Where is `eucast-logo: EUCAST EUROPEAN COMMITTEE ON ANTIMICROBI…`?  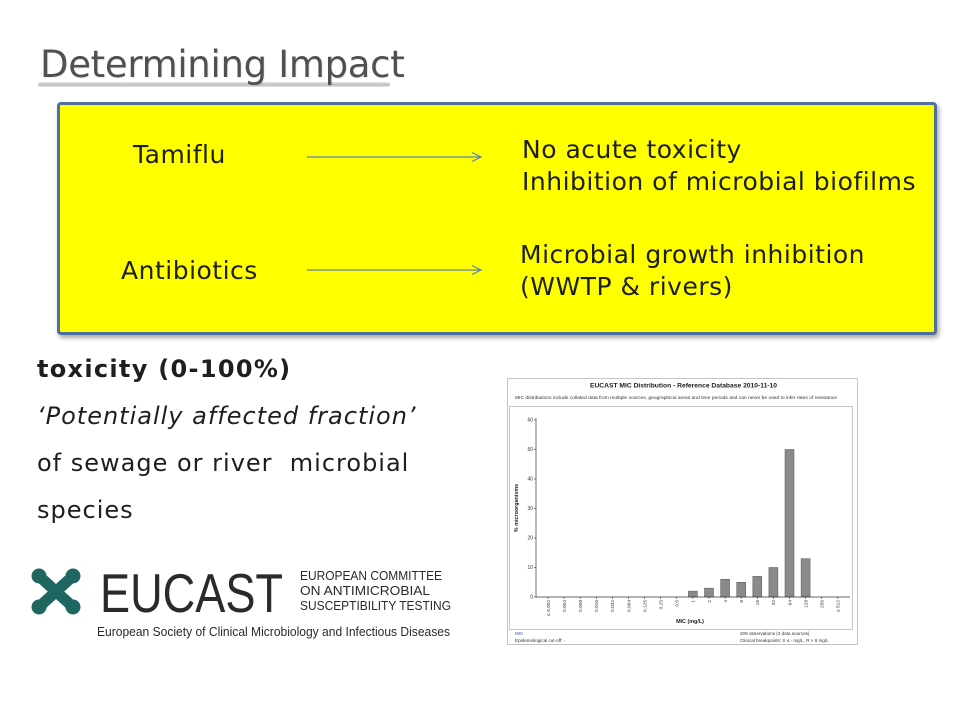 eucast-logo: EUCAST EUROPEAN COMMITTEE ON ANTIMICROBI… is located at coordinates (241, 600).